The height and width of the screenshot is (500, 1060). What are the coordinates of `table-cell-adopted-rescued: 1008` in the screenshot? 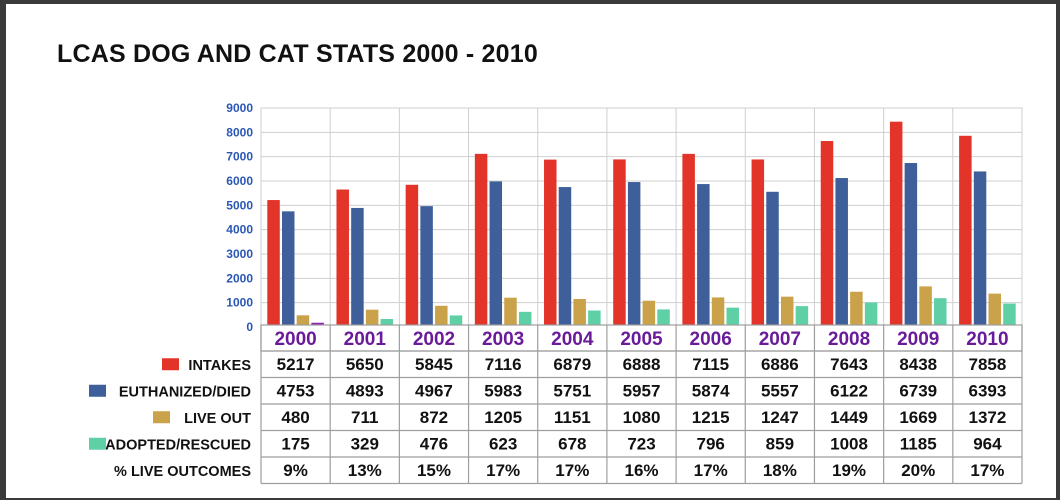 It's located at (849, 443).